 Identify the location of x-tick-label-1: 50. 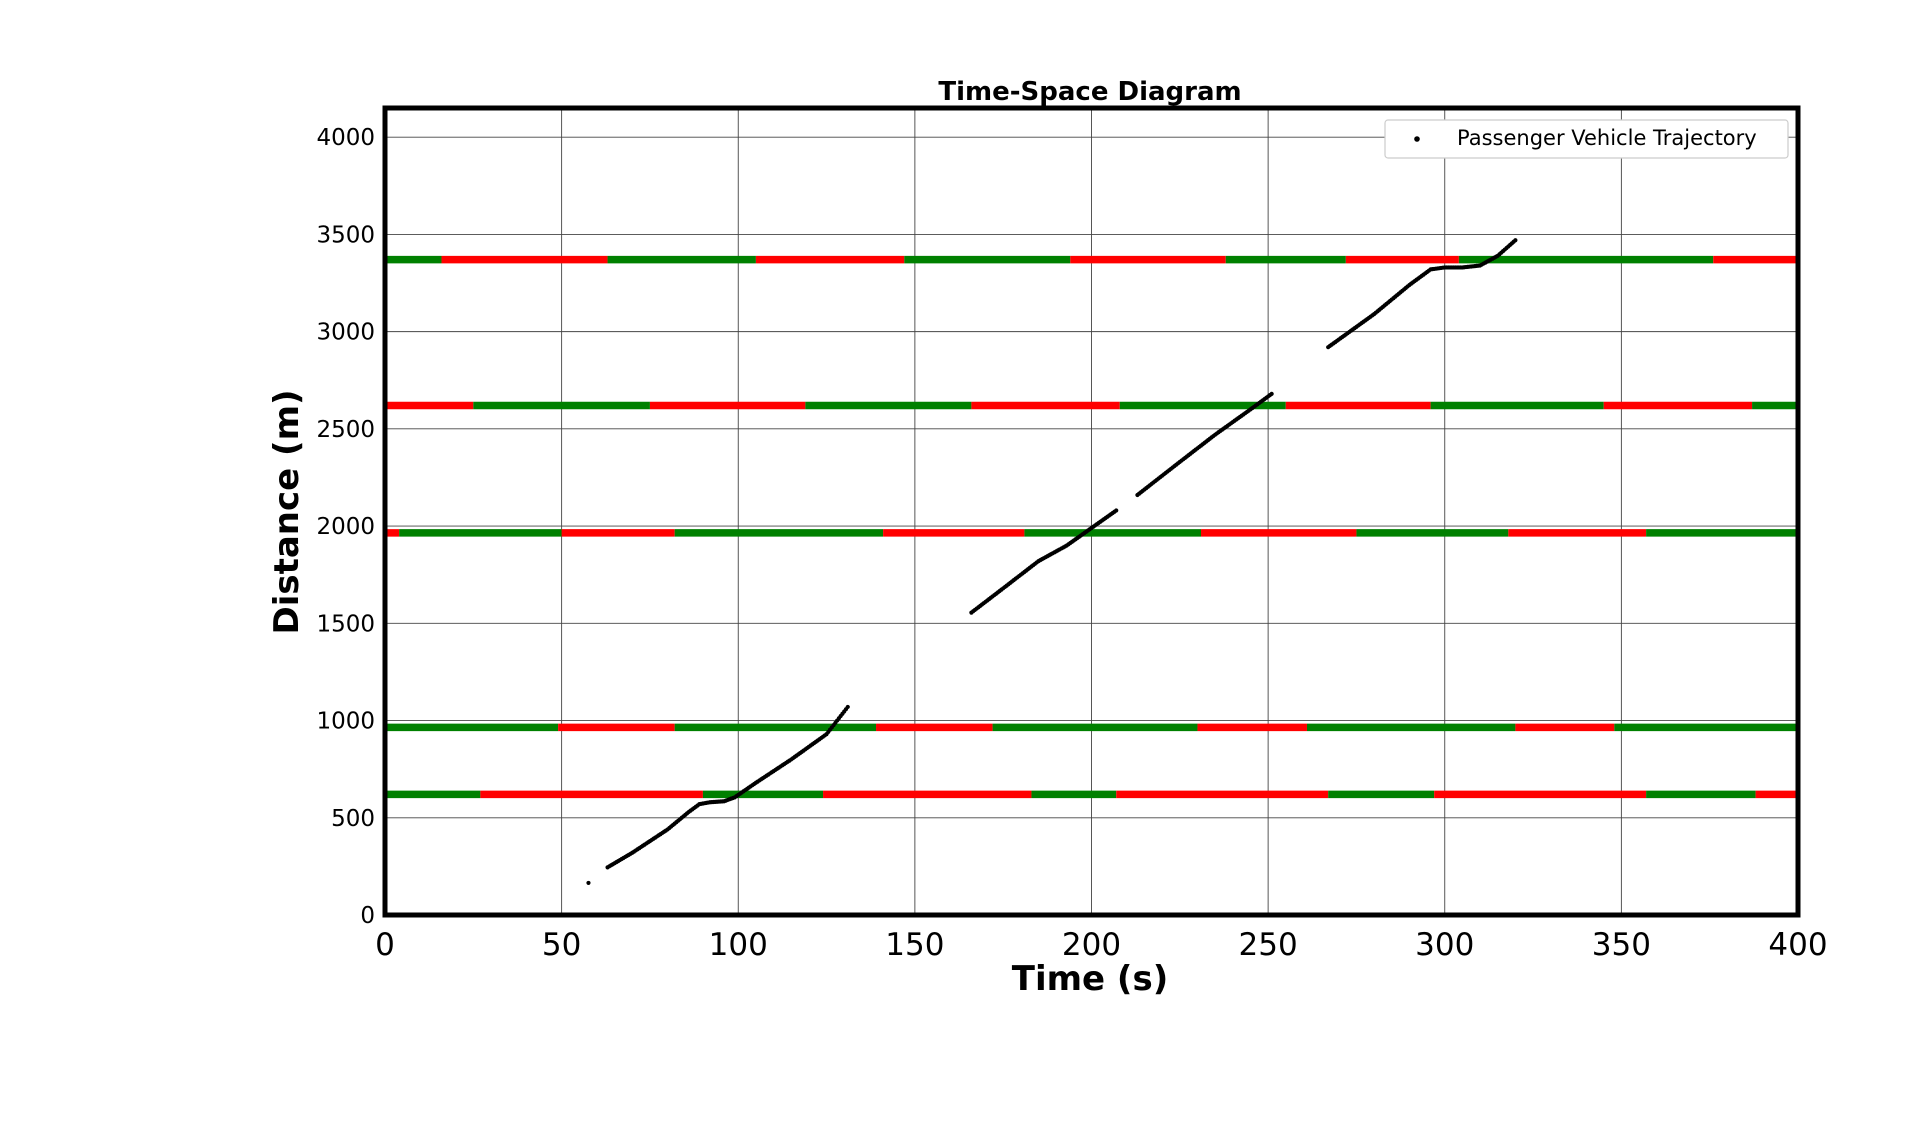
(561, 945).